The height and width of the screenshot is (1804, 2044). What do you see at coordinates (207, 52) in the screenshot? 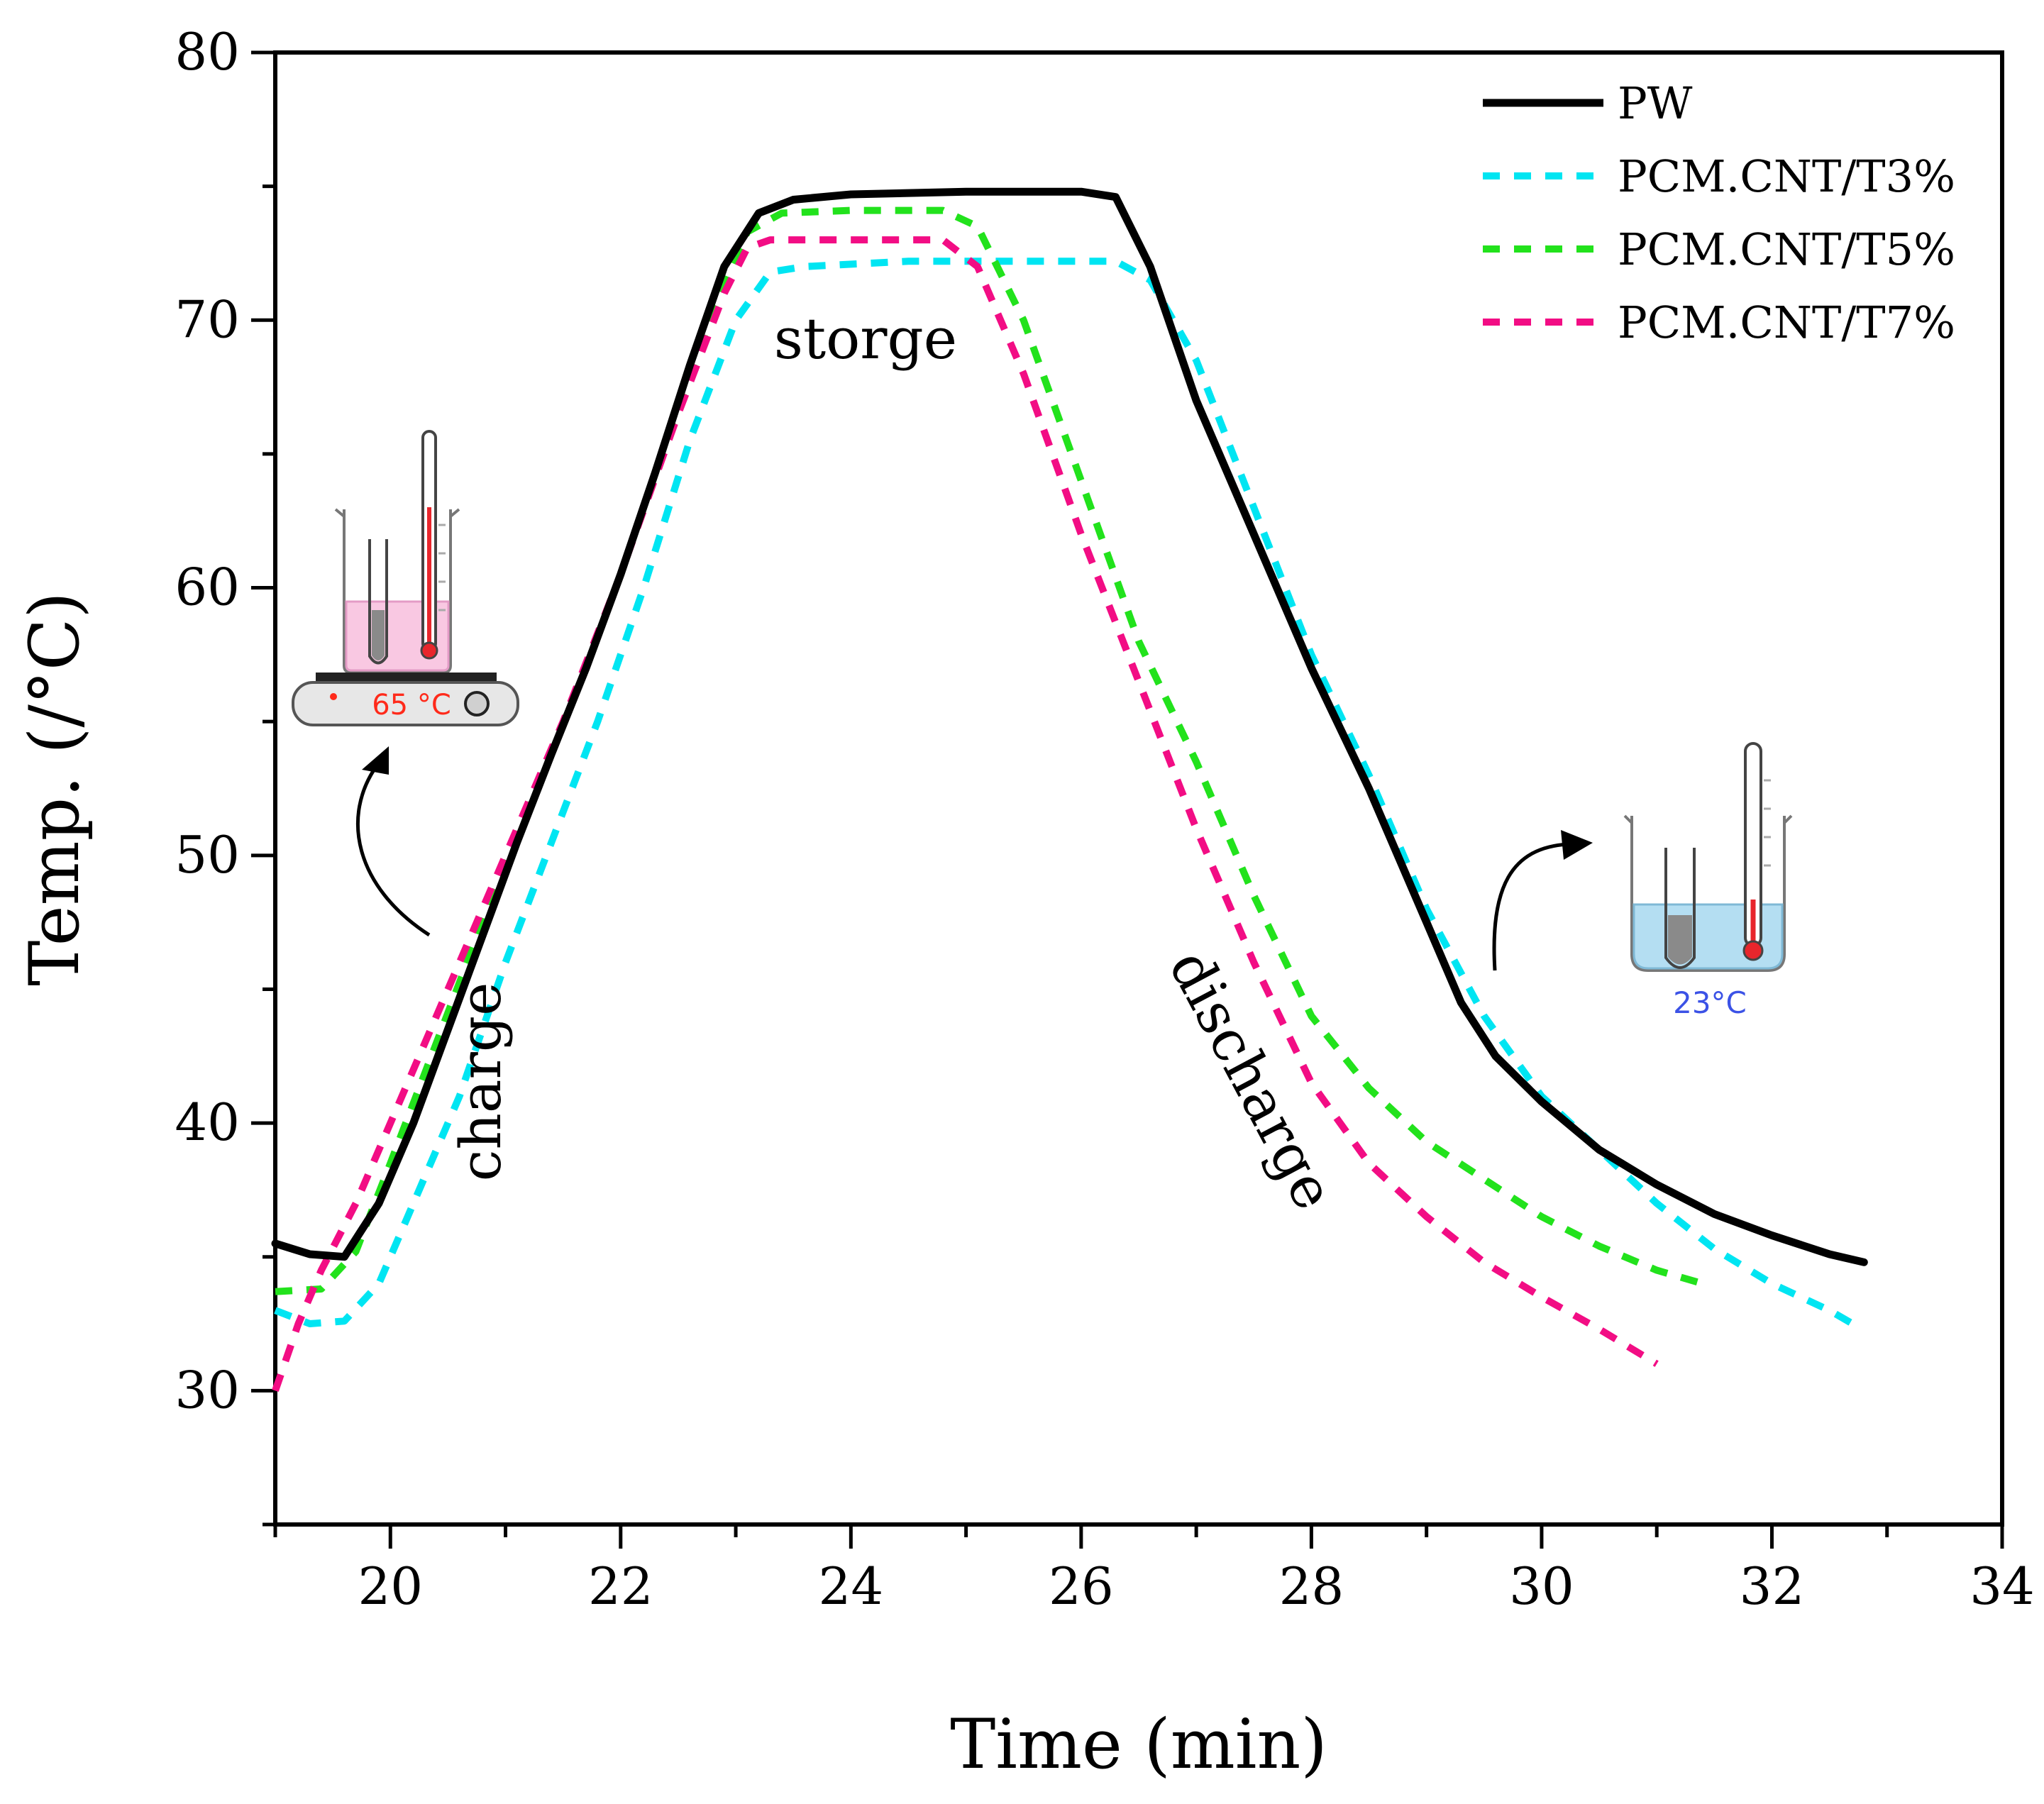
I see `y-tick-label: 80` at bounding box center [207, 52].